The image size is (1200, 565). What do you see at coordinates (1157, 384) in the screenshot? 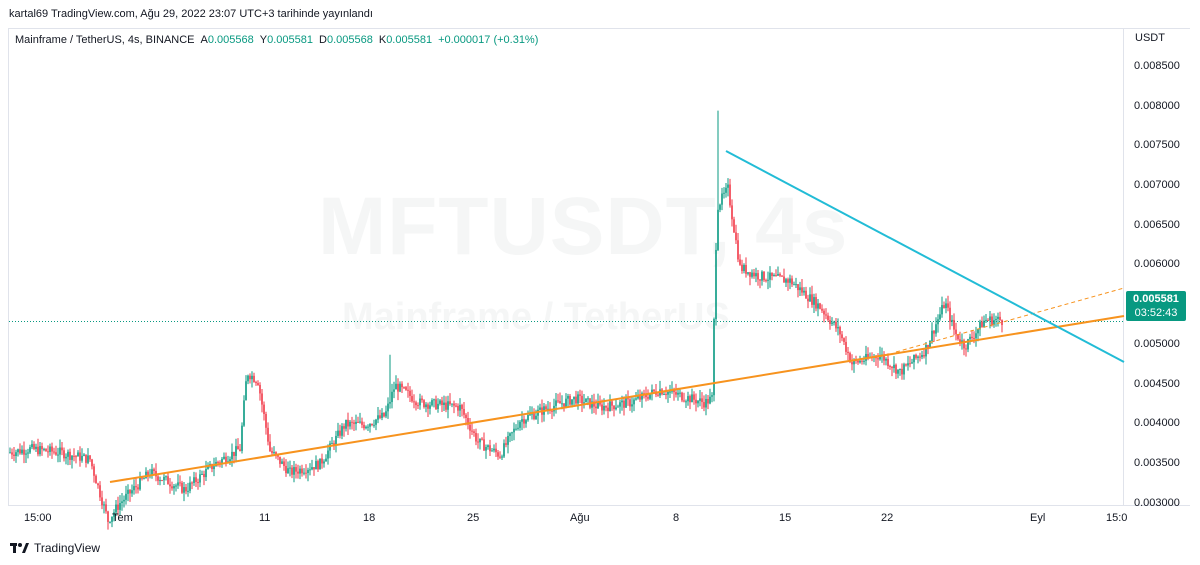
I see `price-tick: 0.004500` at bounding box center [1157, 384].